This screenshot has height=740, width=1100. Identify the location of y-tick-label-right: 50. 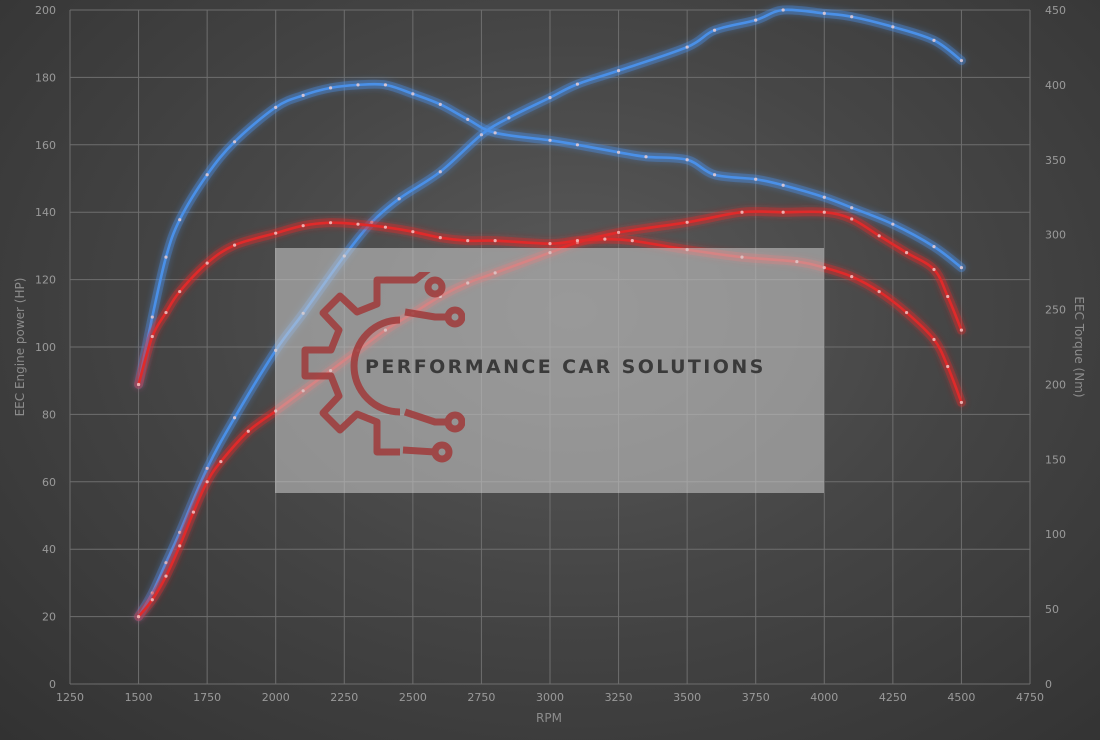
(1052, 609).